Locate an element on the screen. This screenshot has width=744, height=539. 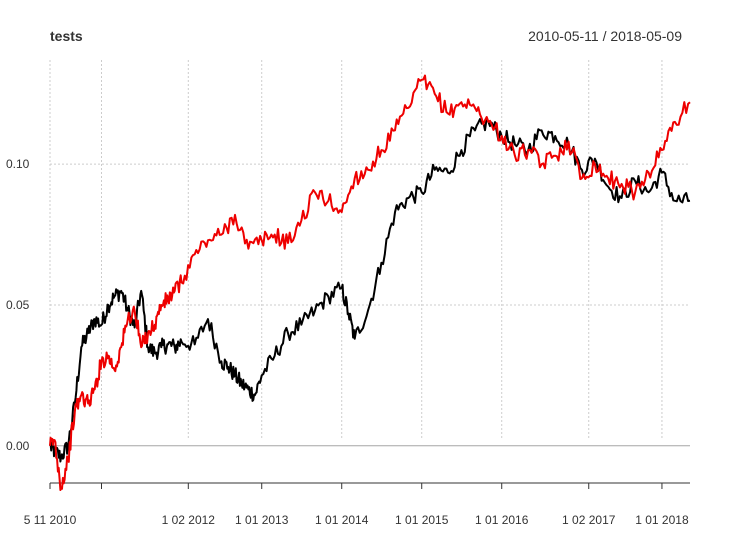
x-tick-label: 1 01 2013 is located at coordinates (262, 520).